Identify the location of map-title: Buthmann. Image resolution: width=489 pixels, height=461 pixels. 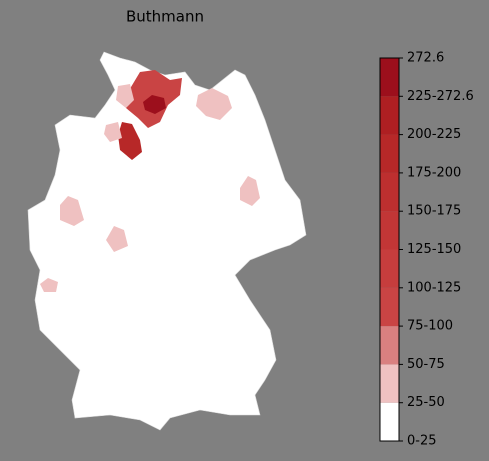
(165, 17).